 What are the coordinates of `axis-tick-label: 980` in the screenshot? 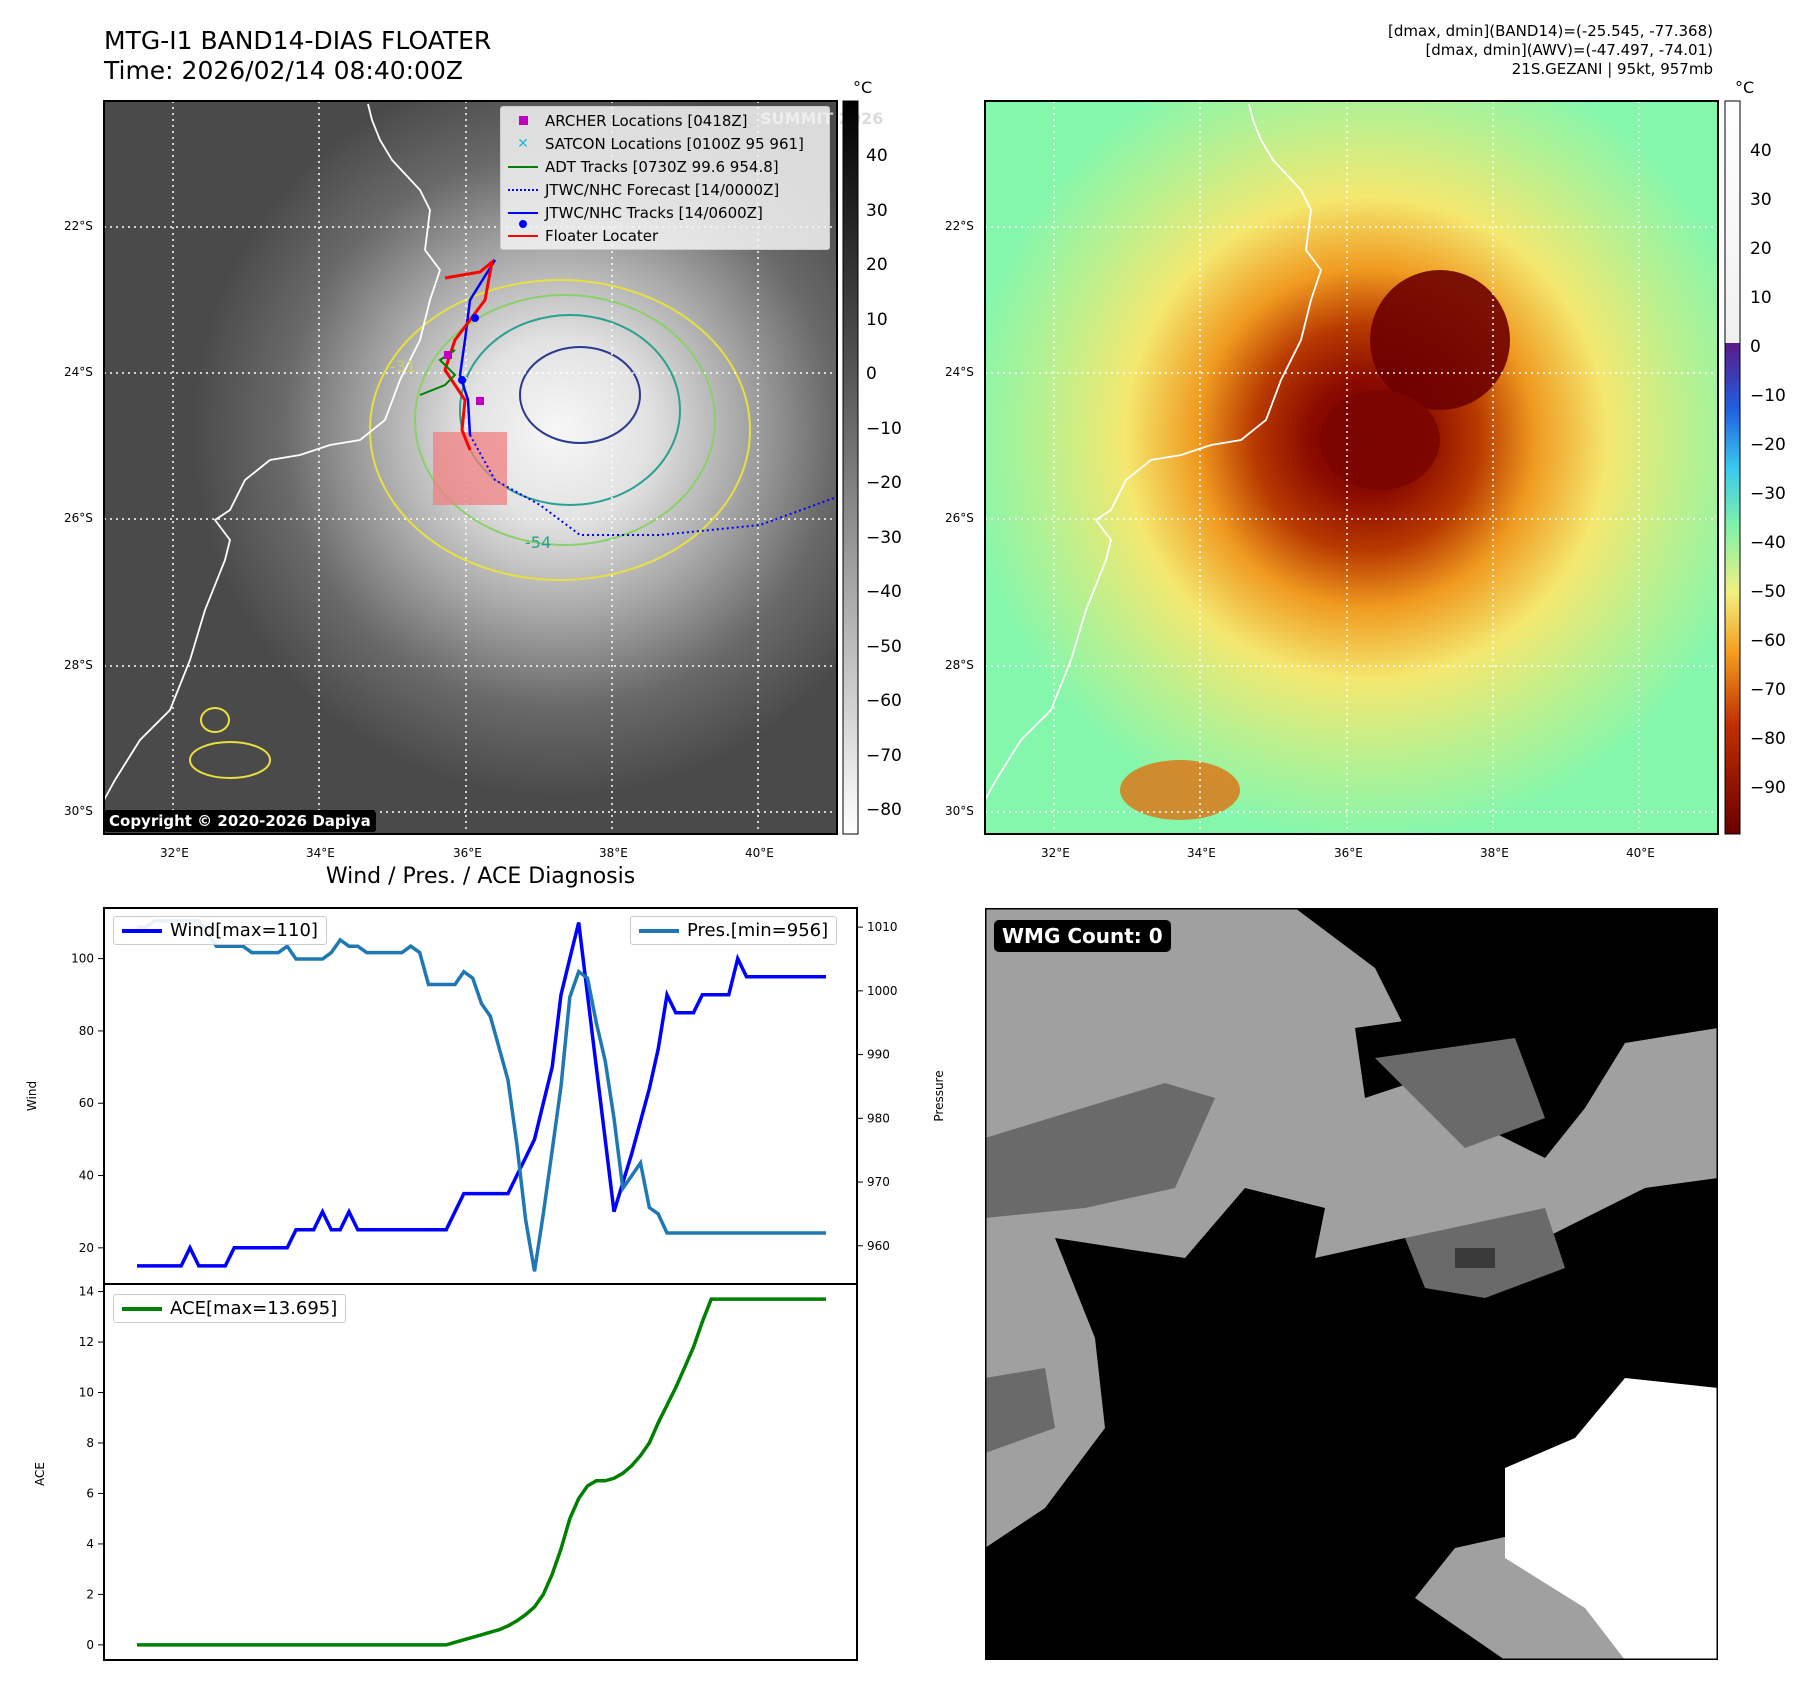 It's located at (878, 1118).